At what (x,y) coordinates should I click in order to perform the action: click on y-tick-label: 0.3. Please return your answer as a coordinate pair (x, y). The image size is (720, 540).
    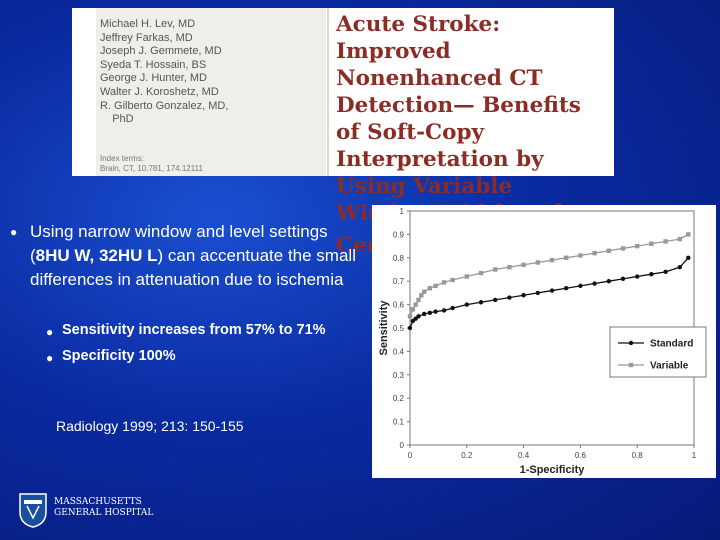
    Looking at the image, I should click on (399, 375).